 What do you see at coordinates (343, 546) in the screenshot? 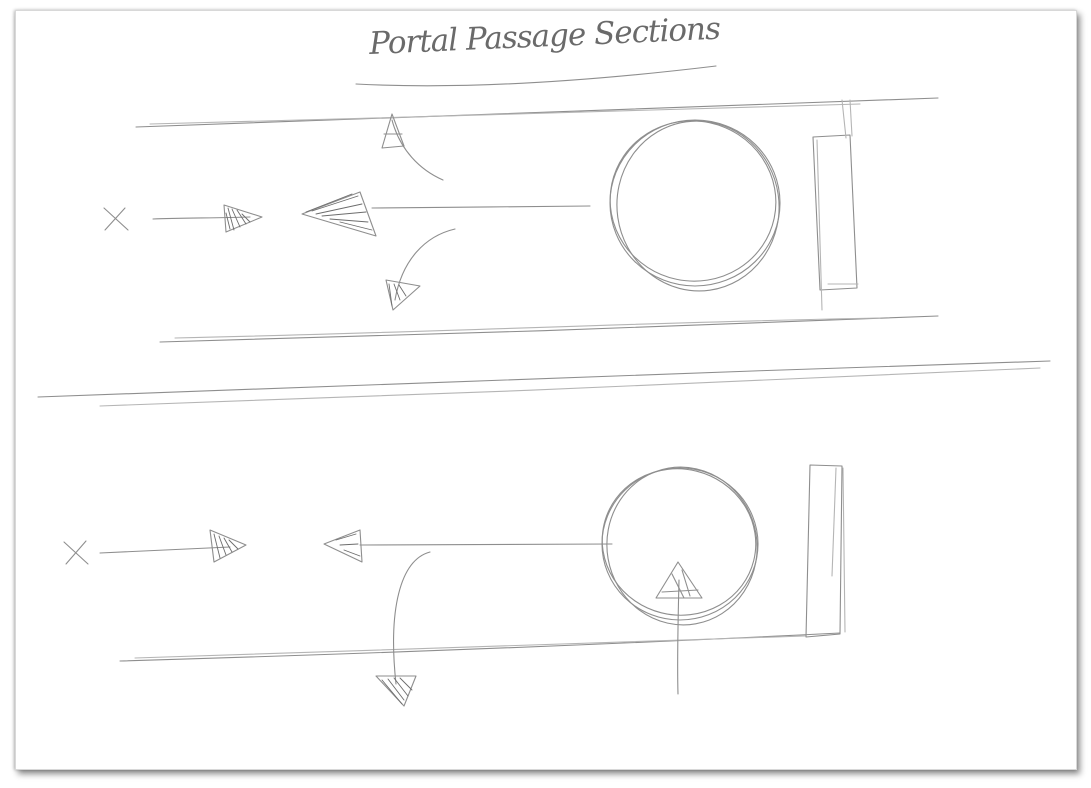
I see `lower-left-arrow-icon` at bounding box center [343, 546].